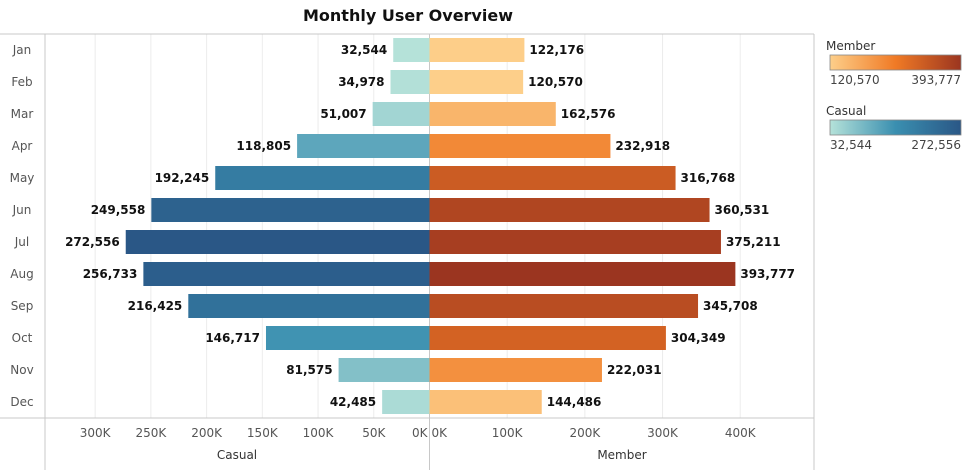 This screenshot has width=966, height=474. What do you see at coordinates (22, 146) in the screenshot?
I see `month-label: Apr` at bounding box center [22, 146].